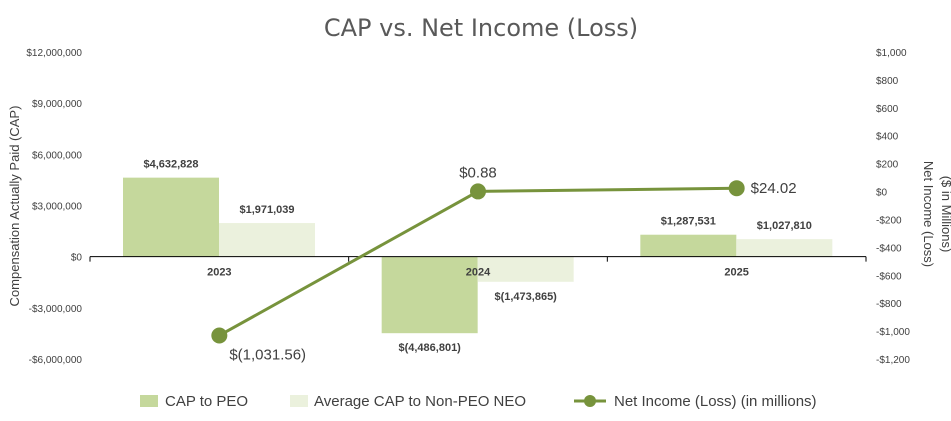 The width and height of the screenshot is (951, 421). What do you see at coordinates (889, 248) in the screenshot?
I see `y2-tick-label: -$400` at bounding box center [889, 248].